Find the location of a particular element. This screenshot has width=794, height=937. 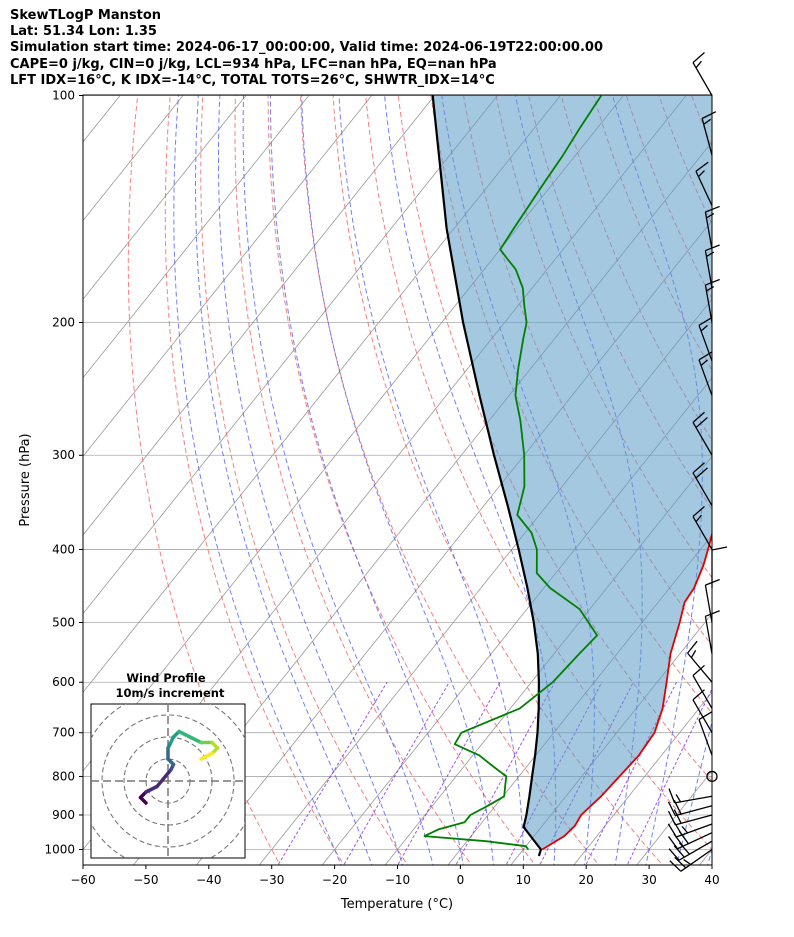

x-tick-label-20: 20 is located at coordinates (586, 880).